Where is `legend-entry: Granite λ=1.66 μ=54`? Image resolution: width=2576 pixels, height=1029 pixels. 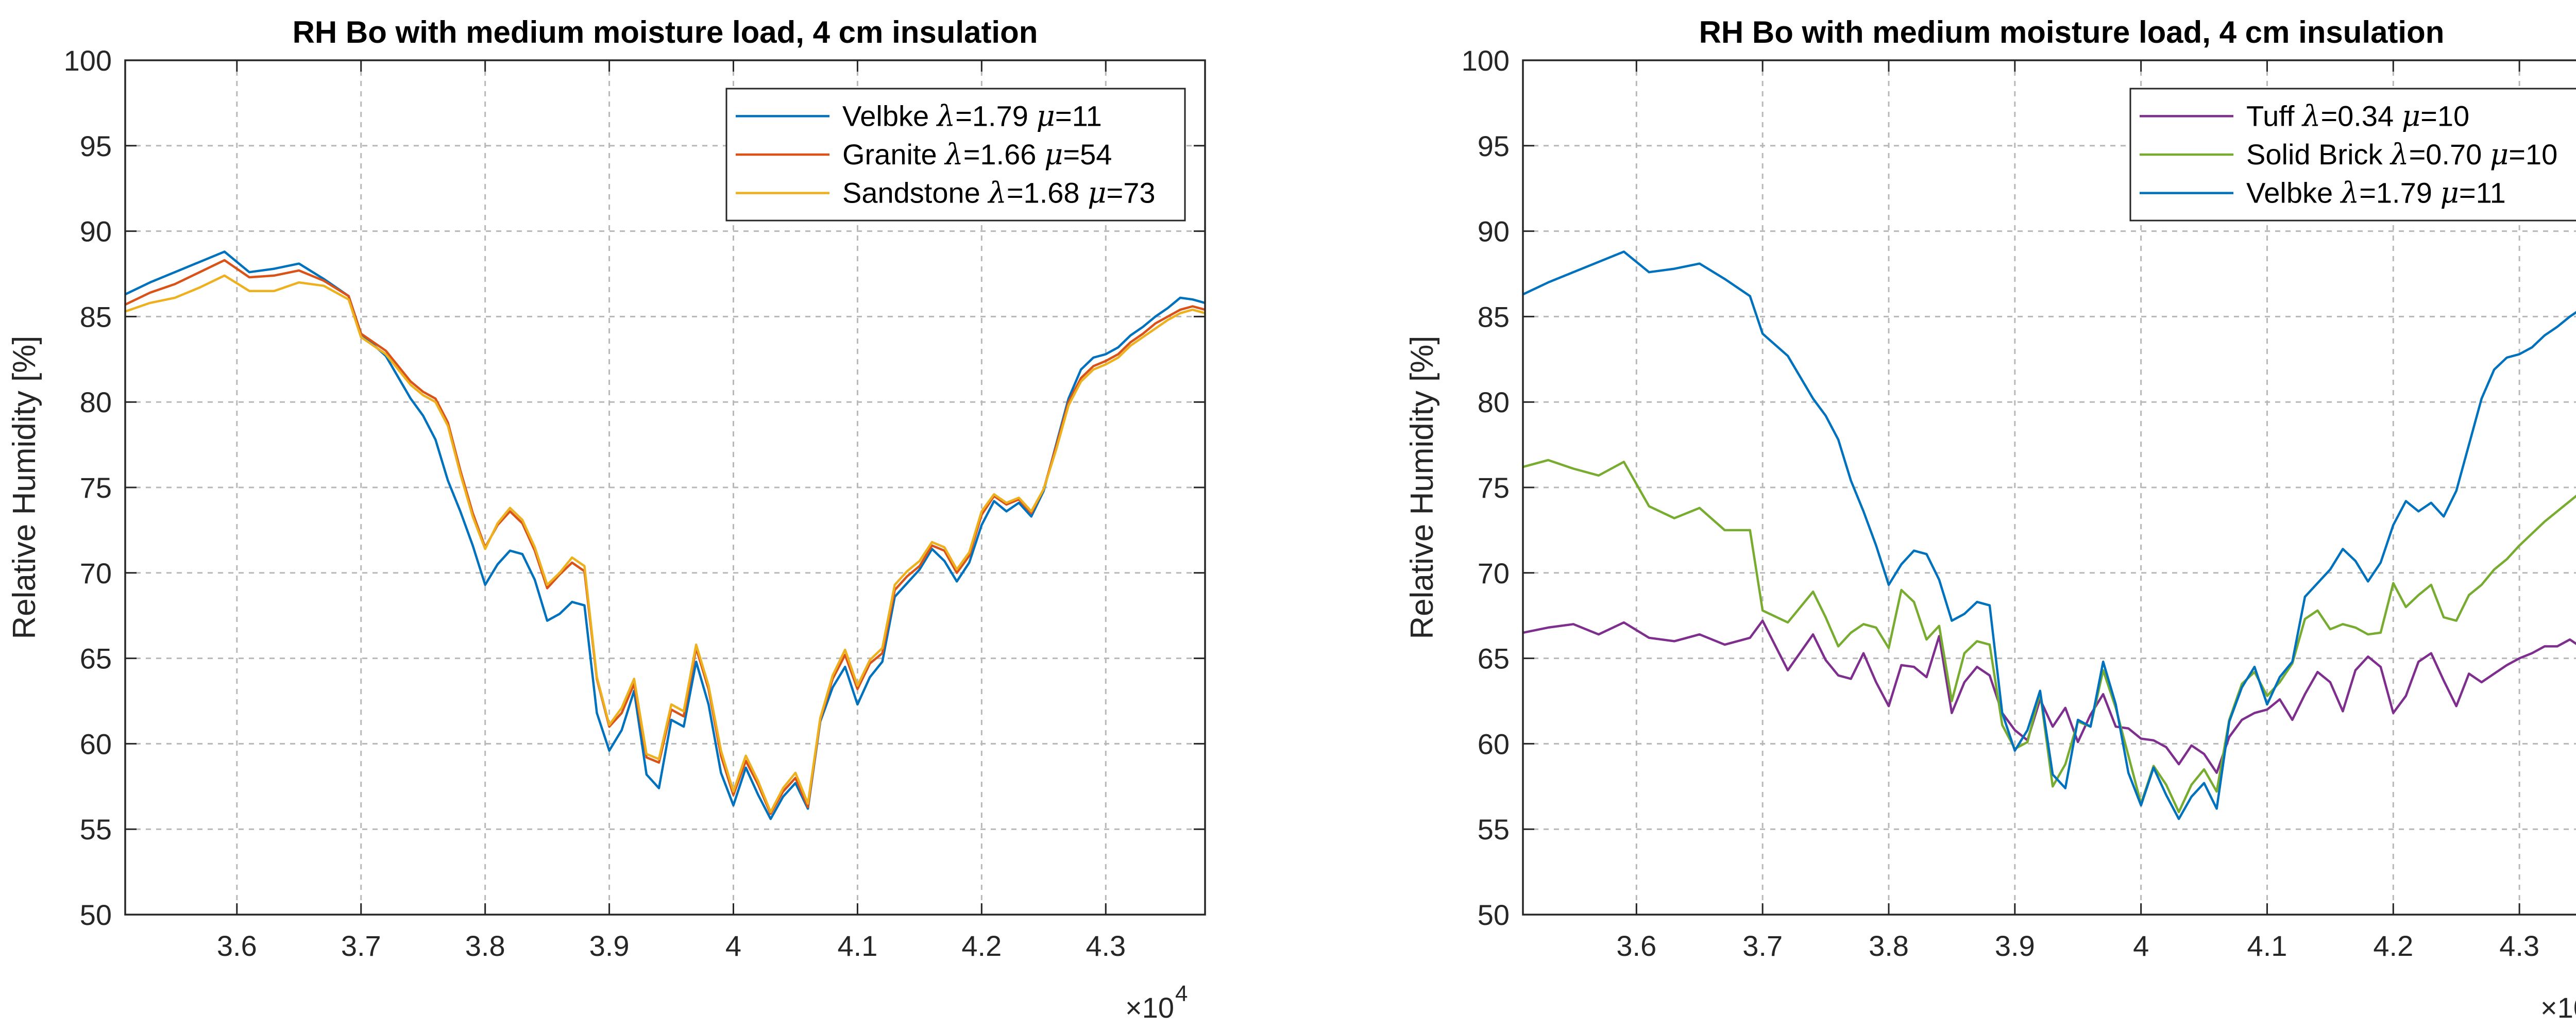 legend-entry: Granite λ=1.66 μ=54 is located at coordinates (977, 155).